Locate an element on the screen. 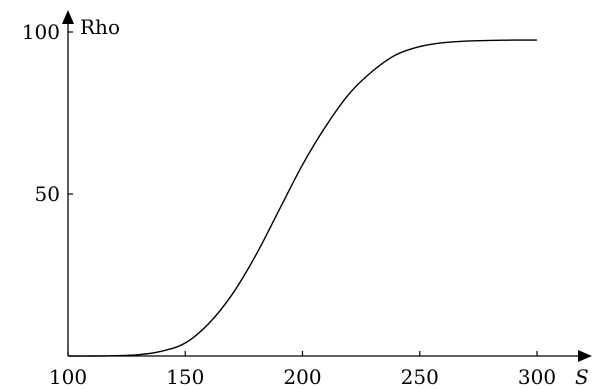  x-tick-label: 200 is located at coordinates (302, 377).